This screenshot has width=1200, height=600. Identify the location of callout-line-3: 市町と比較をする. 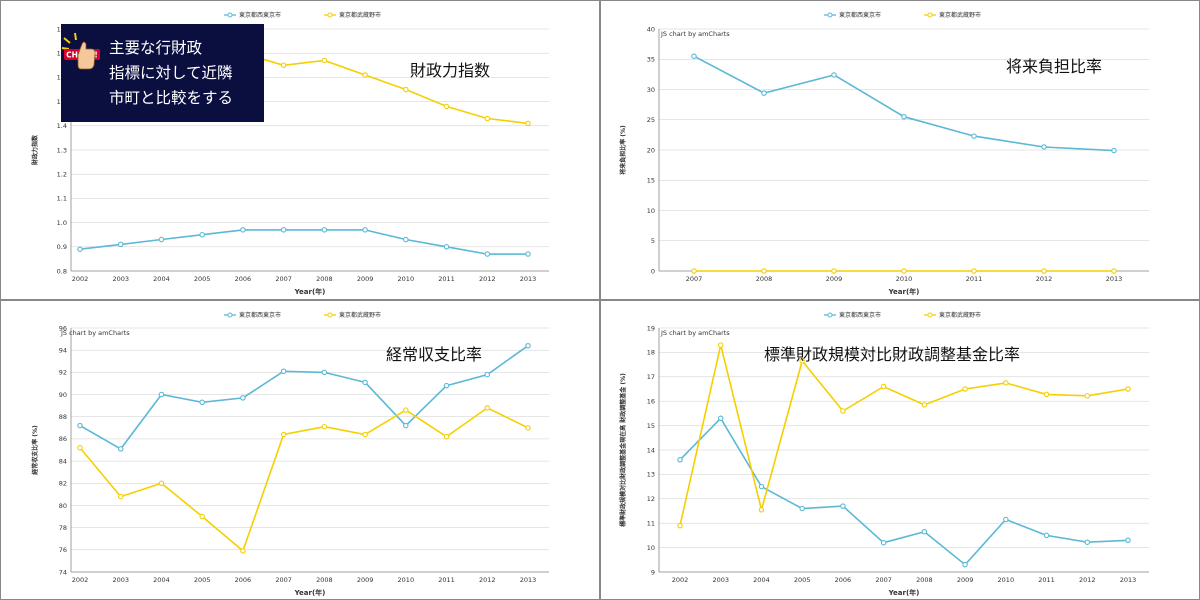
(171, 98).